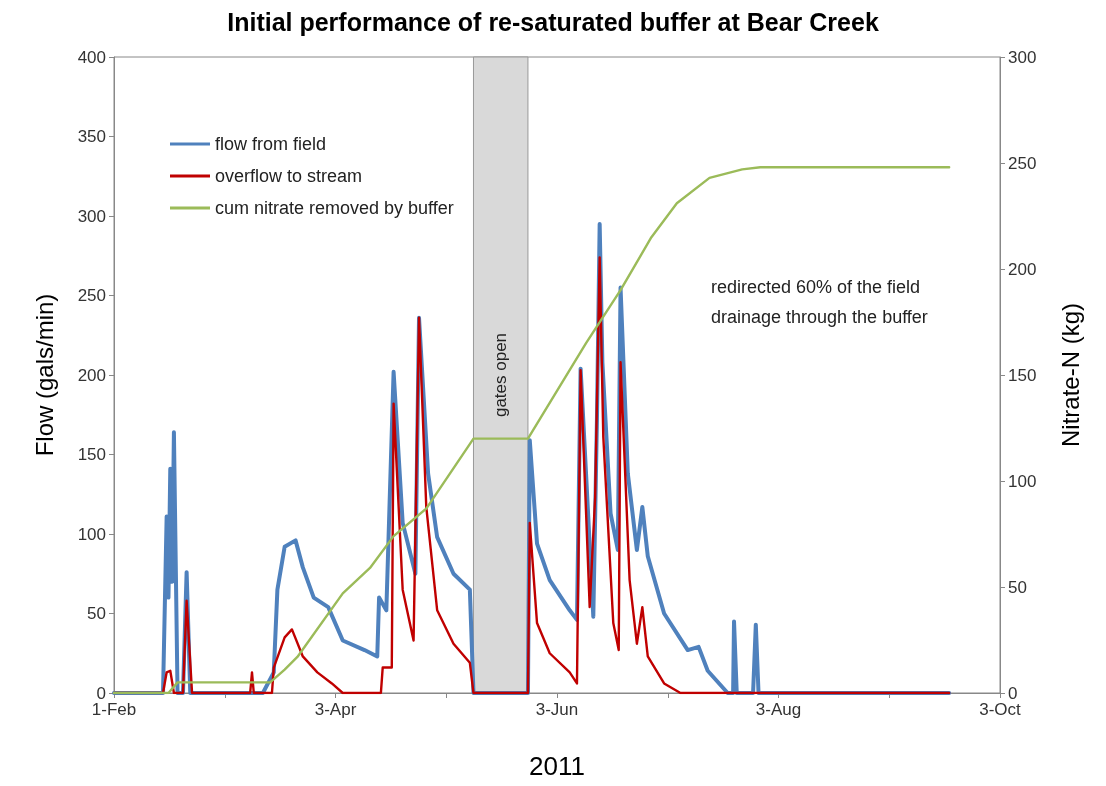 The height and width of the screenshot is (786, 1106). I want to click on y-tick-label: 100, so click(91, 534).